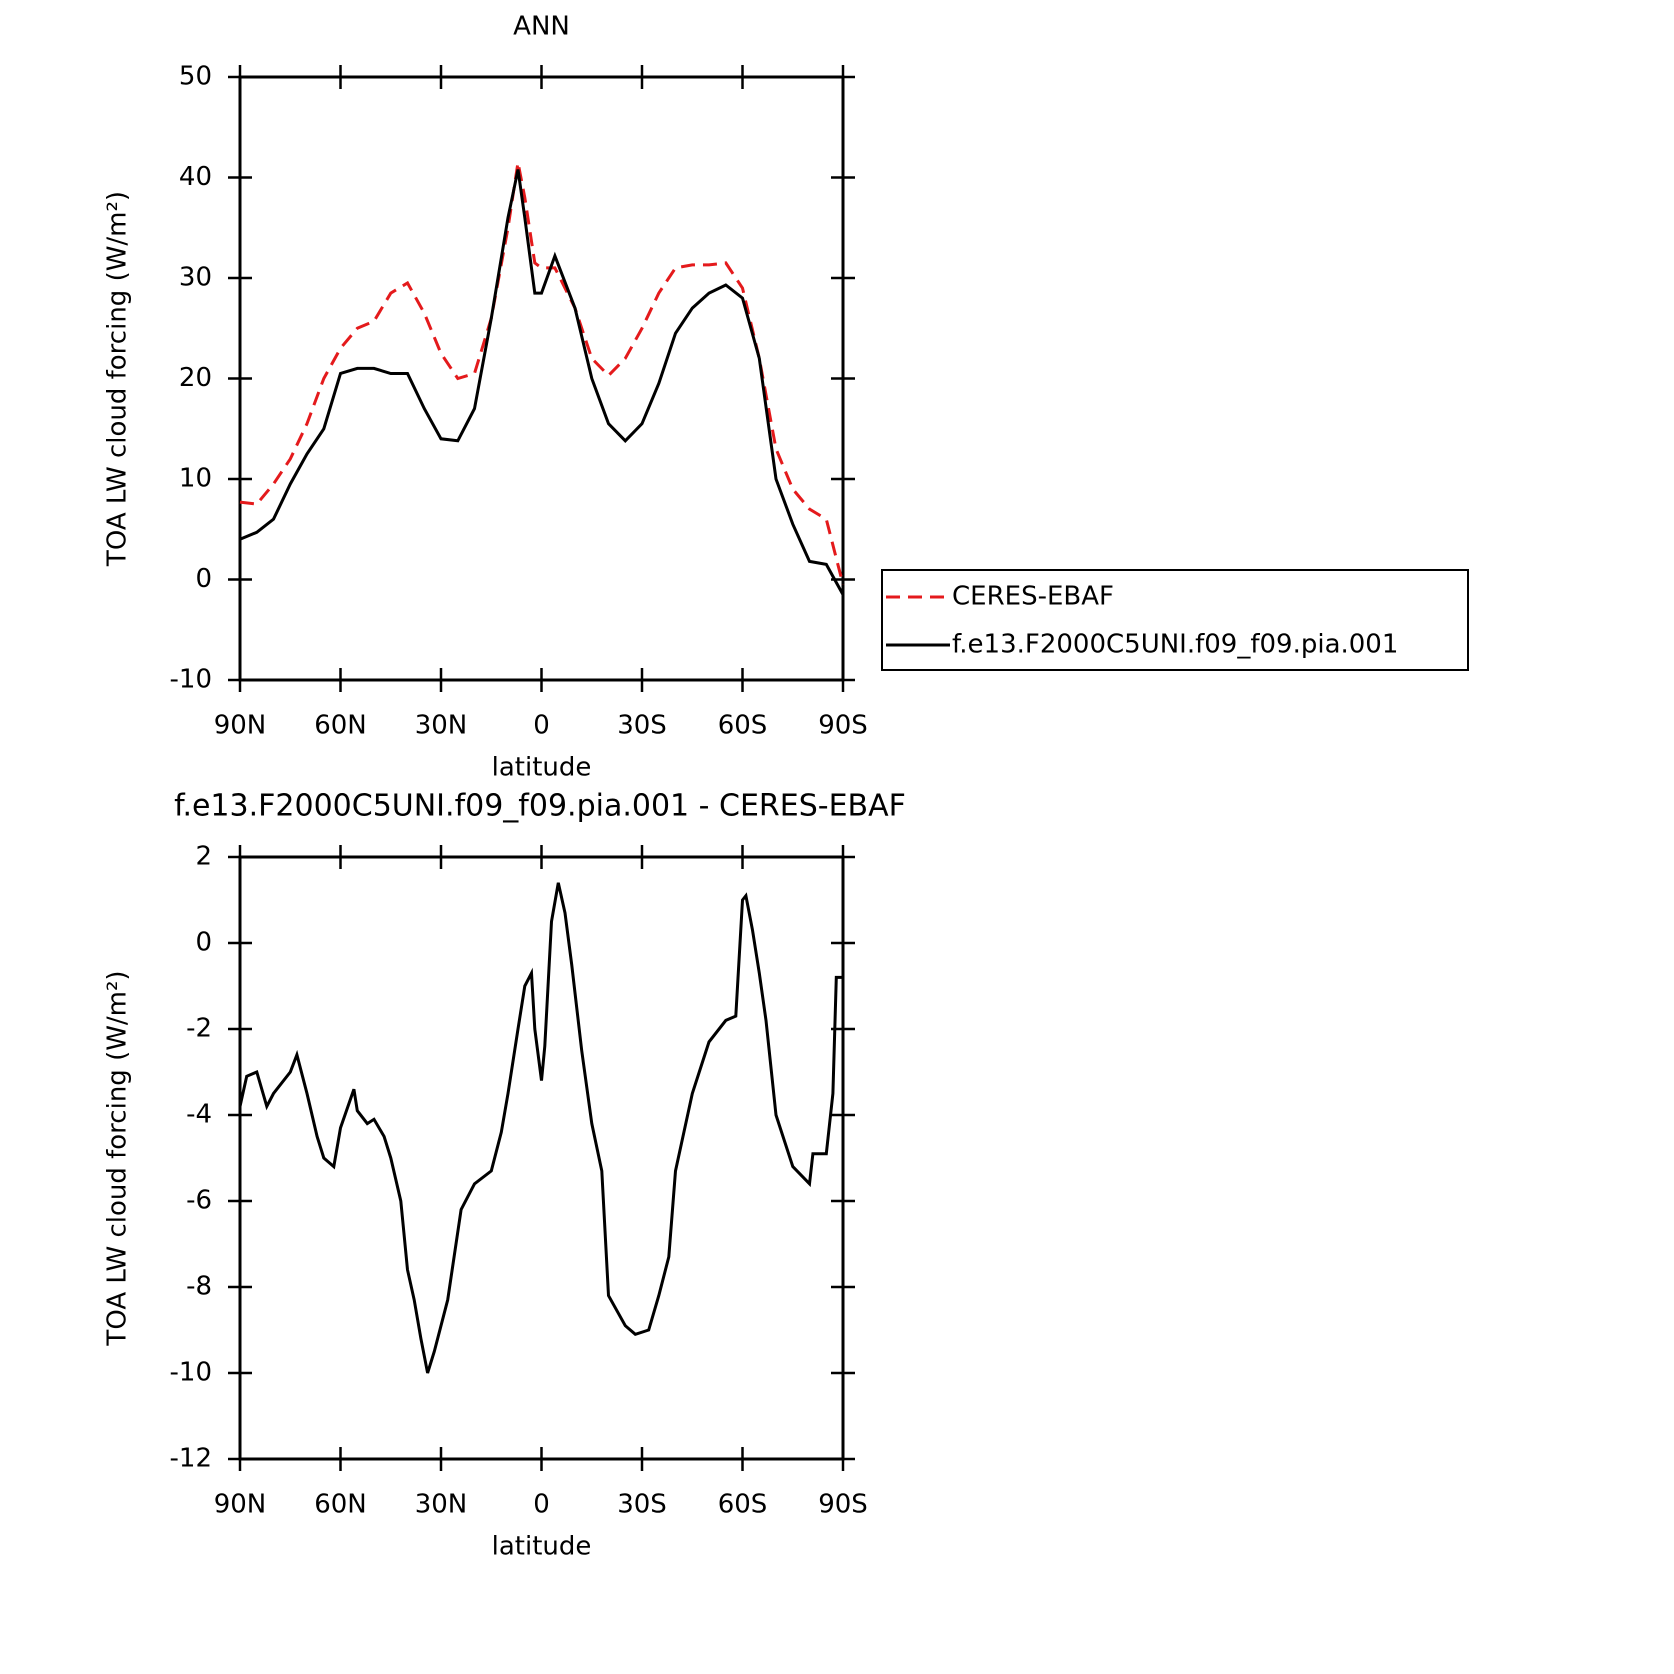 The height and width of the screenshot is (1674, 1674). Describe the element at coordinates (541, 27) in the screenshot. I see `chart-title: ANN` at that location.